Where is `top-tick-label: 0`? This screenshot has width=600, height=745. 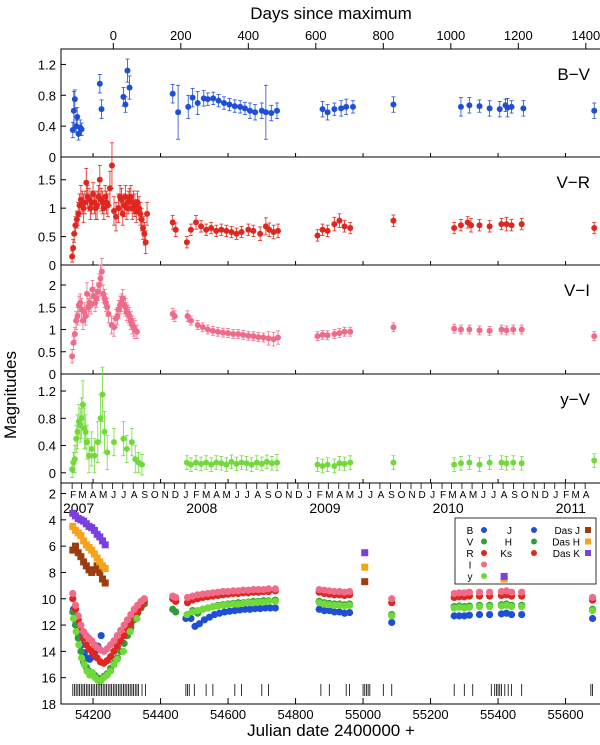 top-tick-label: 0 is located at coordinates (113, 35).